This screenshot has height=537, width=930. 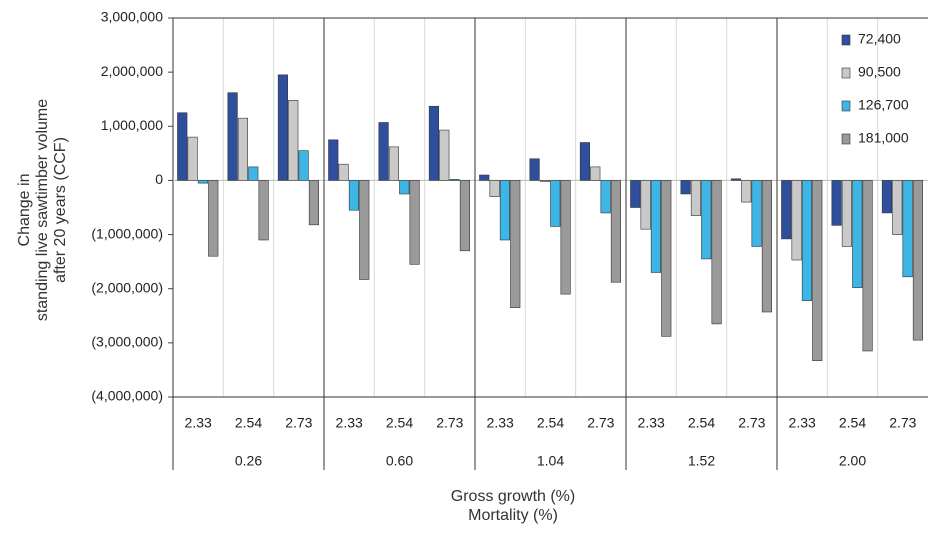 I want to click on group-label: 1.04, so click(x=550, y=461).